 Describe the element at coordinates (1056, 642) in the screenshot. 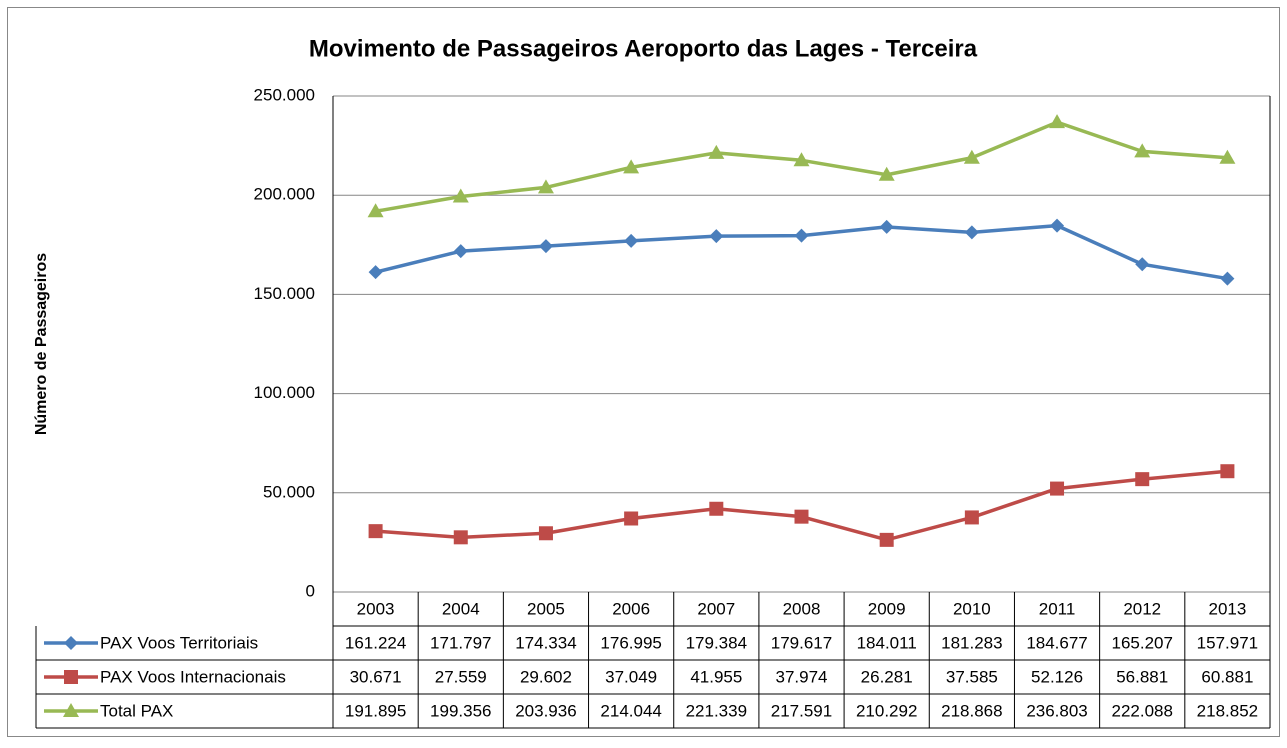

I see `table-value: 184.677` at that location.